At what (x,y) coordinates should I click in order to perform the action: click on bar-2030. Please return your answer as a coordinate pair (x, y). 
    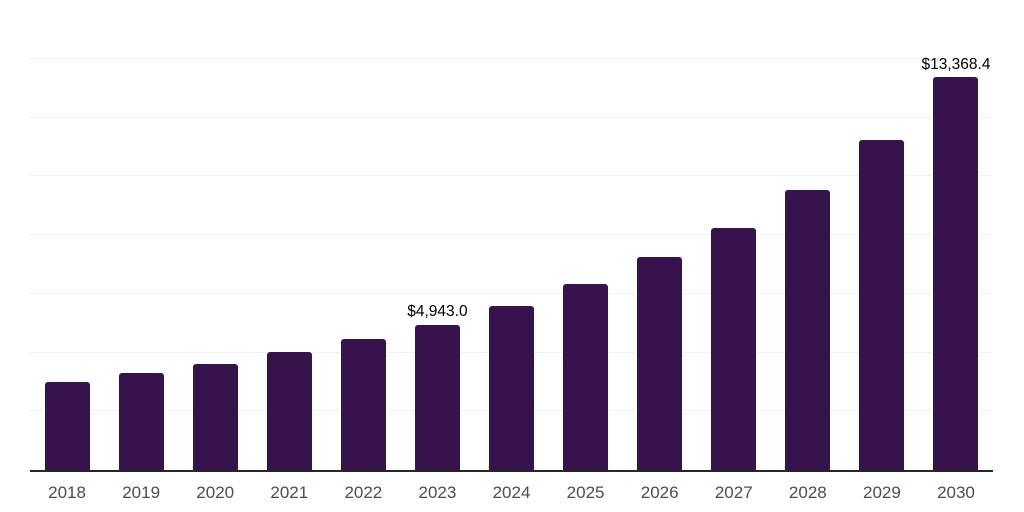
    Looking at the image, I should click on (956, 273).